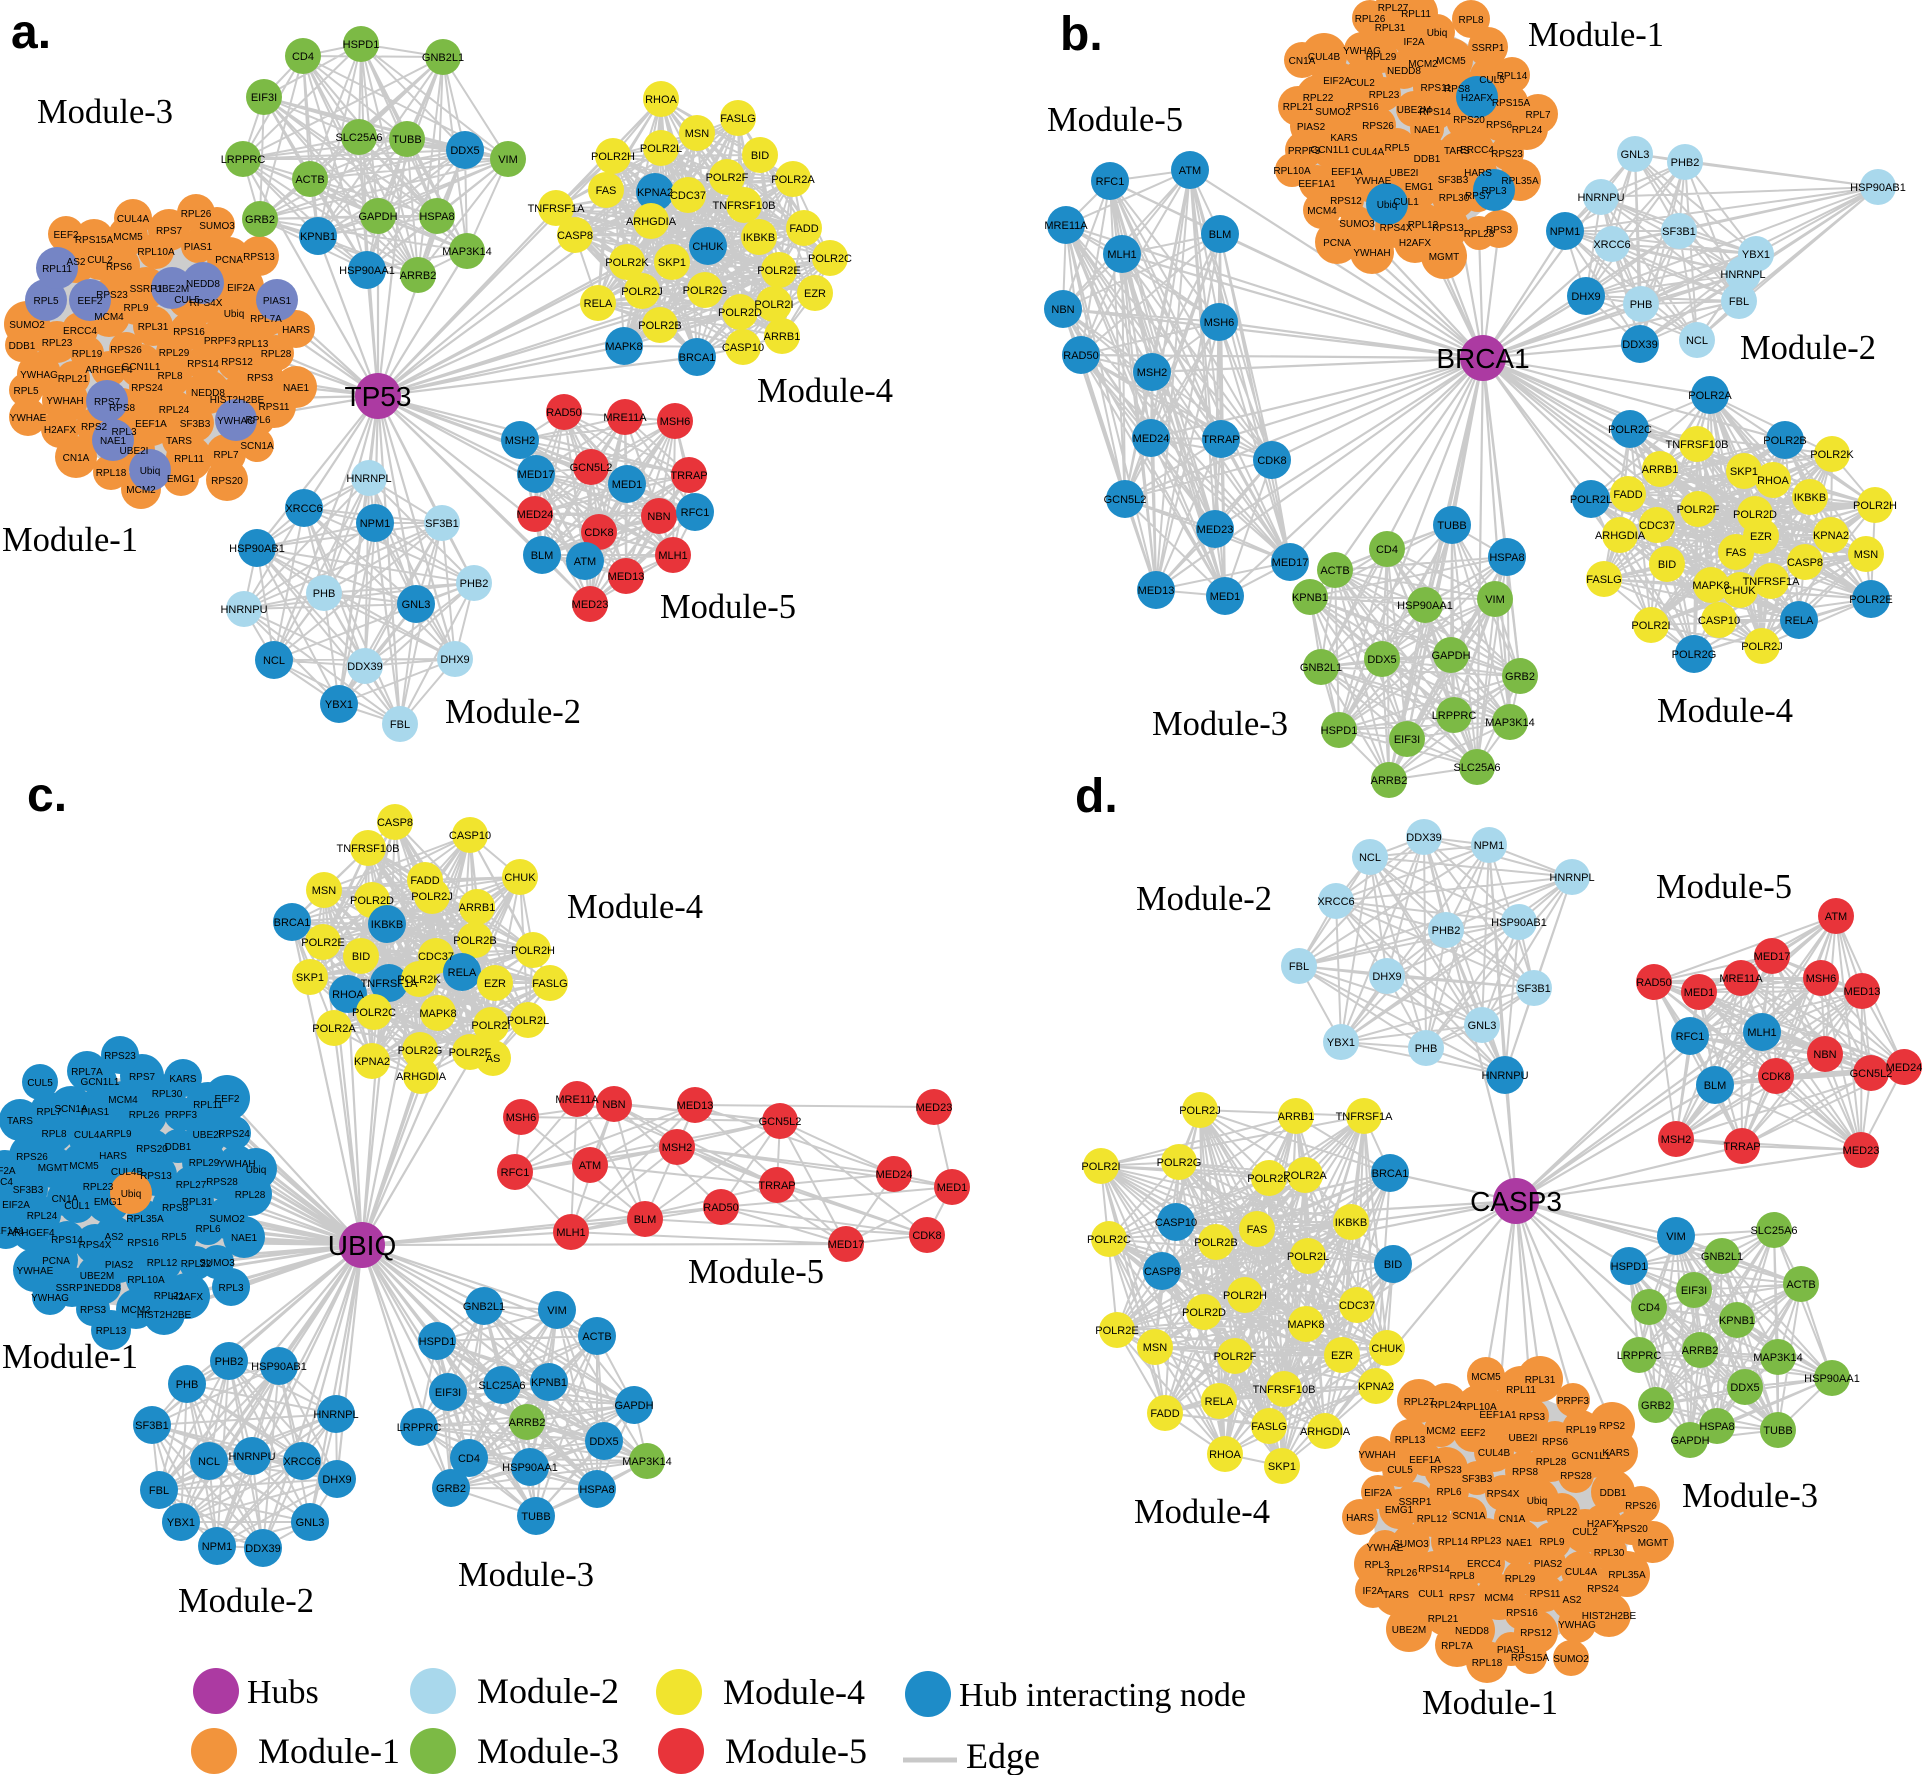  I want to click on svg-text: GNB2L1, so click(484, 1307).